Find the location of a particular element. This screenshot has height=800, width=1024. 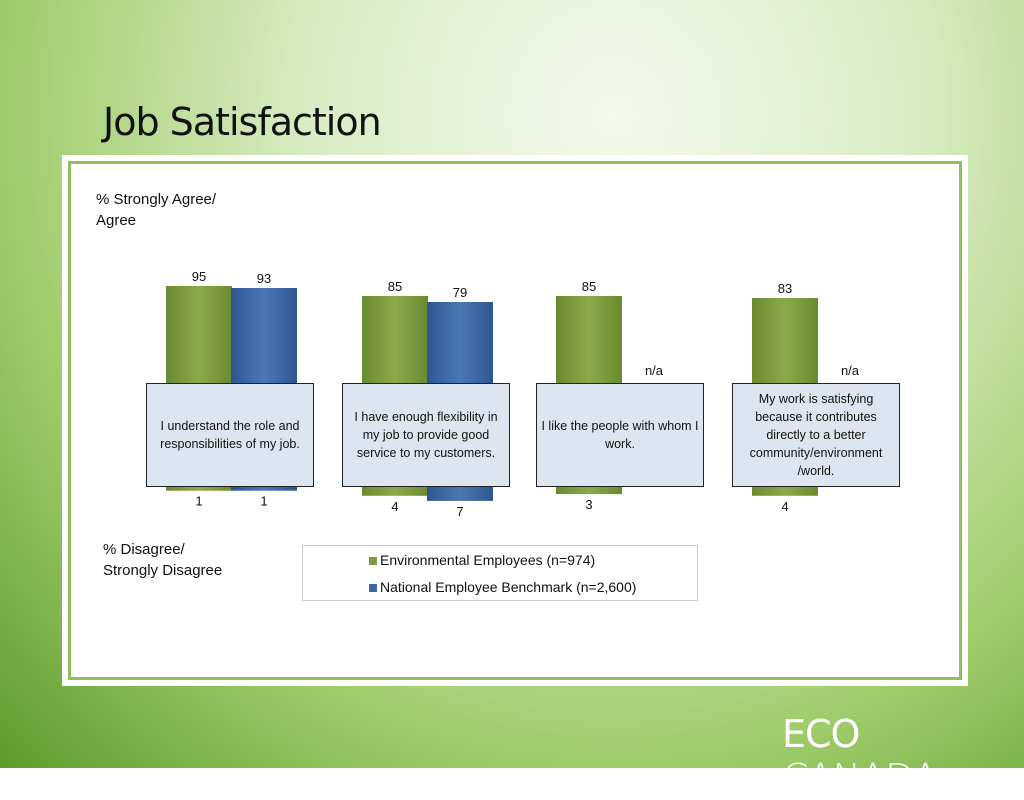

value-label: 79 is located at coordinates (460, 292).